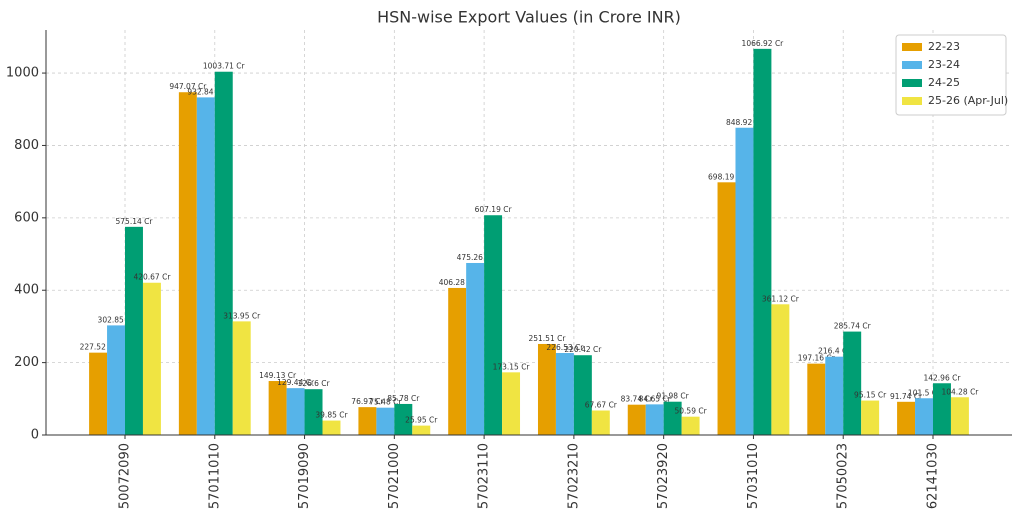 This screenshot has height=512, width=1024. What do you see at coordinates (944, 46) in the screenshot?
I see `legend-label: 22-23` at bounding box center [944, 46].